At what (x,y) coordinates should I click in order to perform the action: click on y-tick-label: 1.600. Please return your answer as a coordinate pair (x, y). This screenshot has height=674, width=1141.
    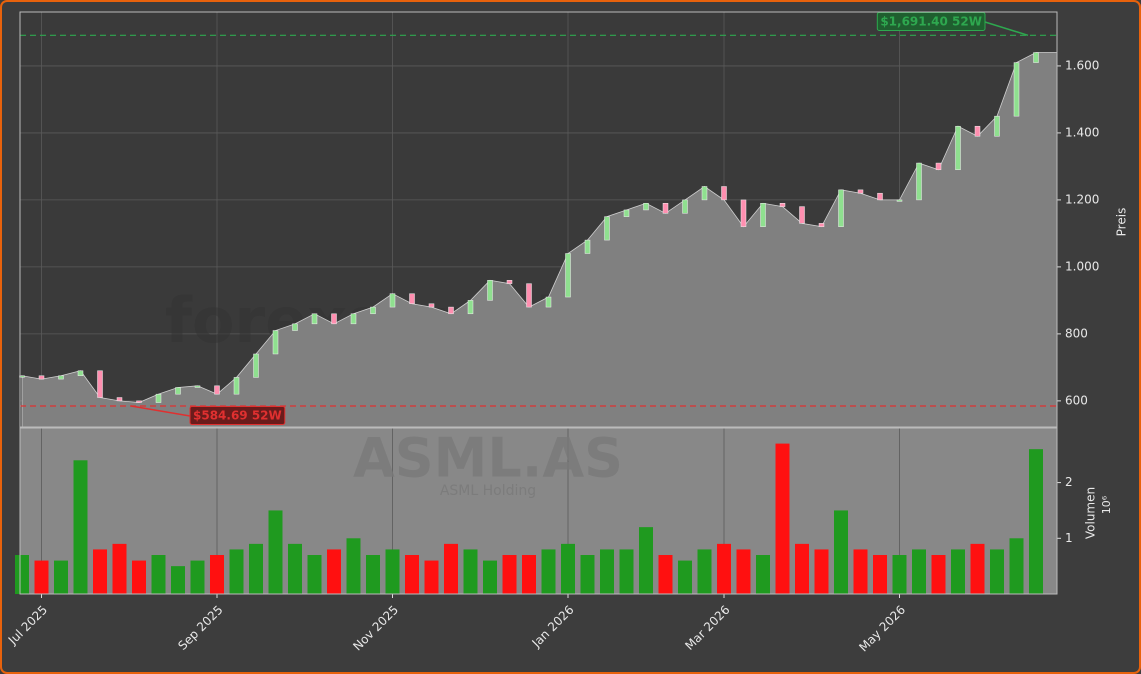
    Looking at the image, I should click on (1082, 65).